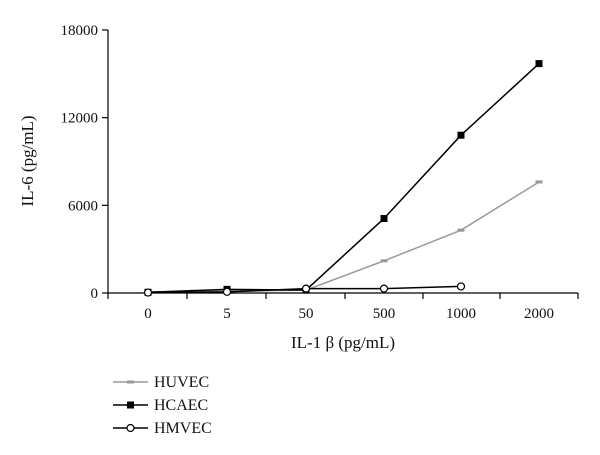 Image resolution: width=600 pixels, height=455 pixels. I want to click on x-ticks: 0 5 50 500 1000 2000, so click(343, 307).